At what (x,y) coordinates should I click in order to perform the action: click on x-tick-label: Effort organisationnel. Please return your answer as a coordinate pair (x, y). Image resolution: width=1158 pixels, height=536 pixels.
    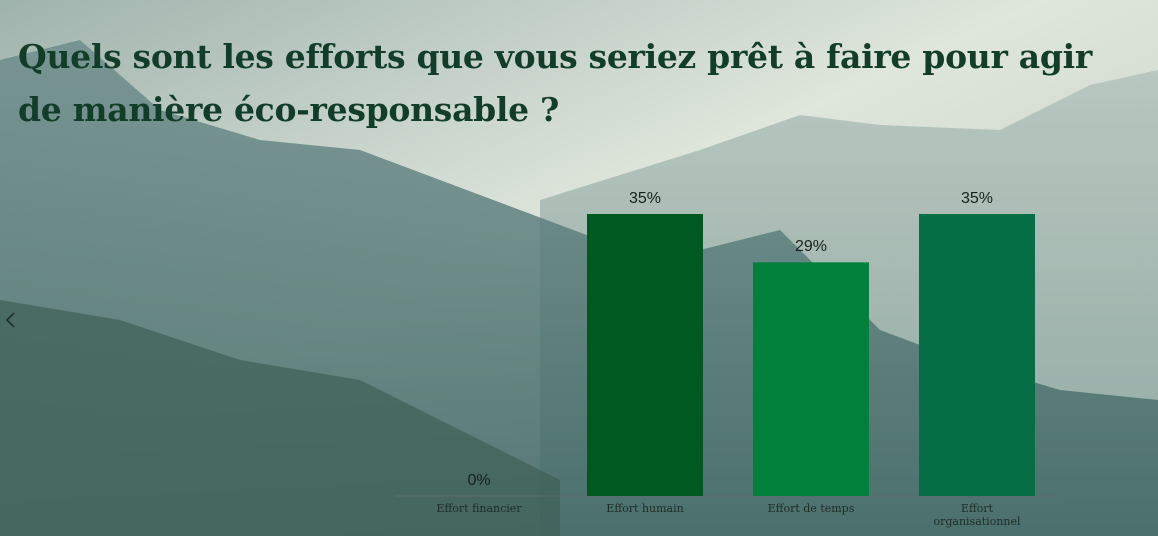
    Looking at the image, I should click on (977, 515).